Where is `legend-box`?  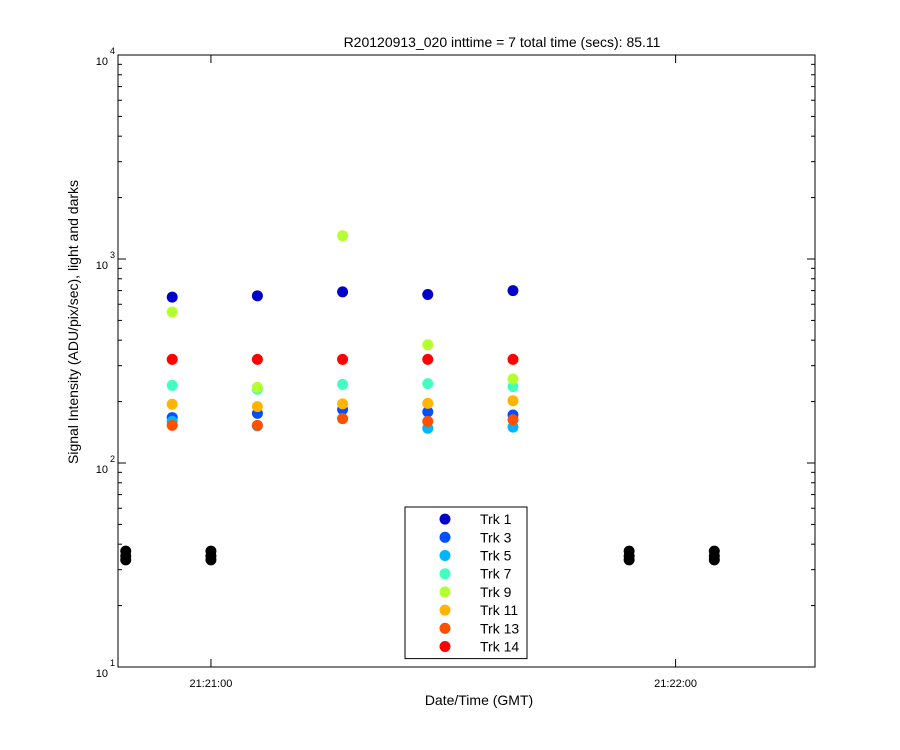
legend-box is located at coordinates (466, 583).